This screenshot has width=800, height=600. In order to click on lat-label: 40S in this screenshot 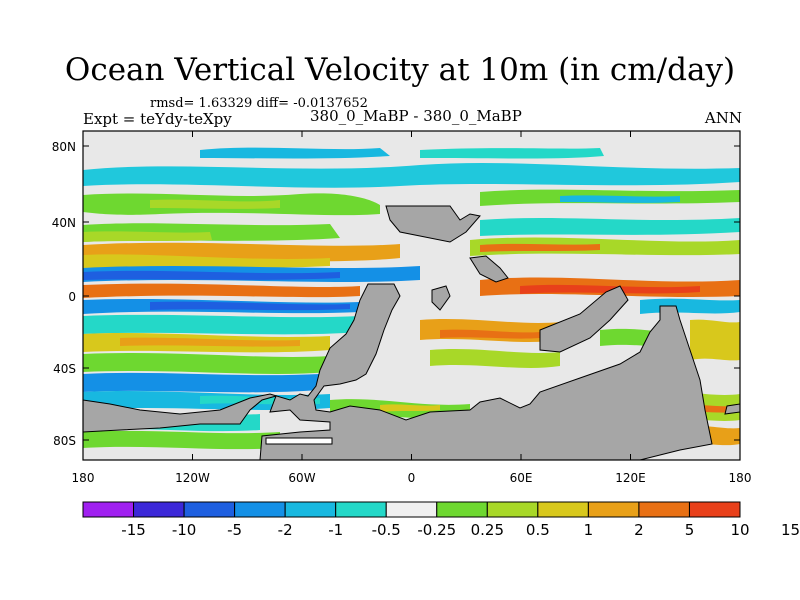, I will do `click(64, 369)`.